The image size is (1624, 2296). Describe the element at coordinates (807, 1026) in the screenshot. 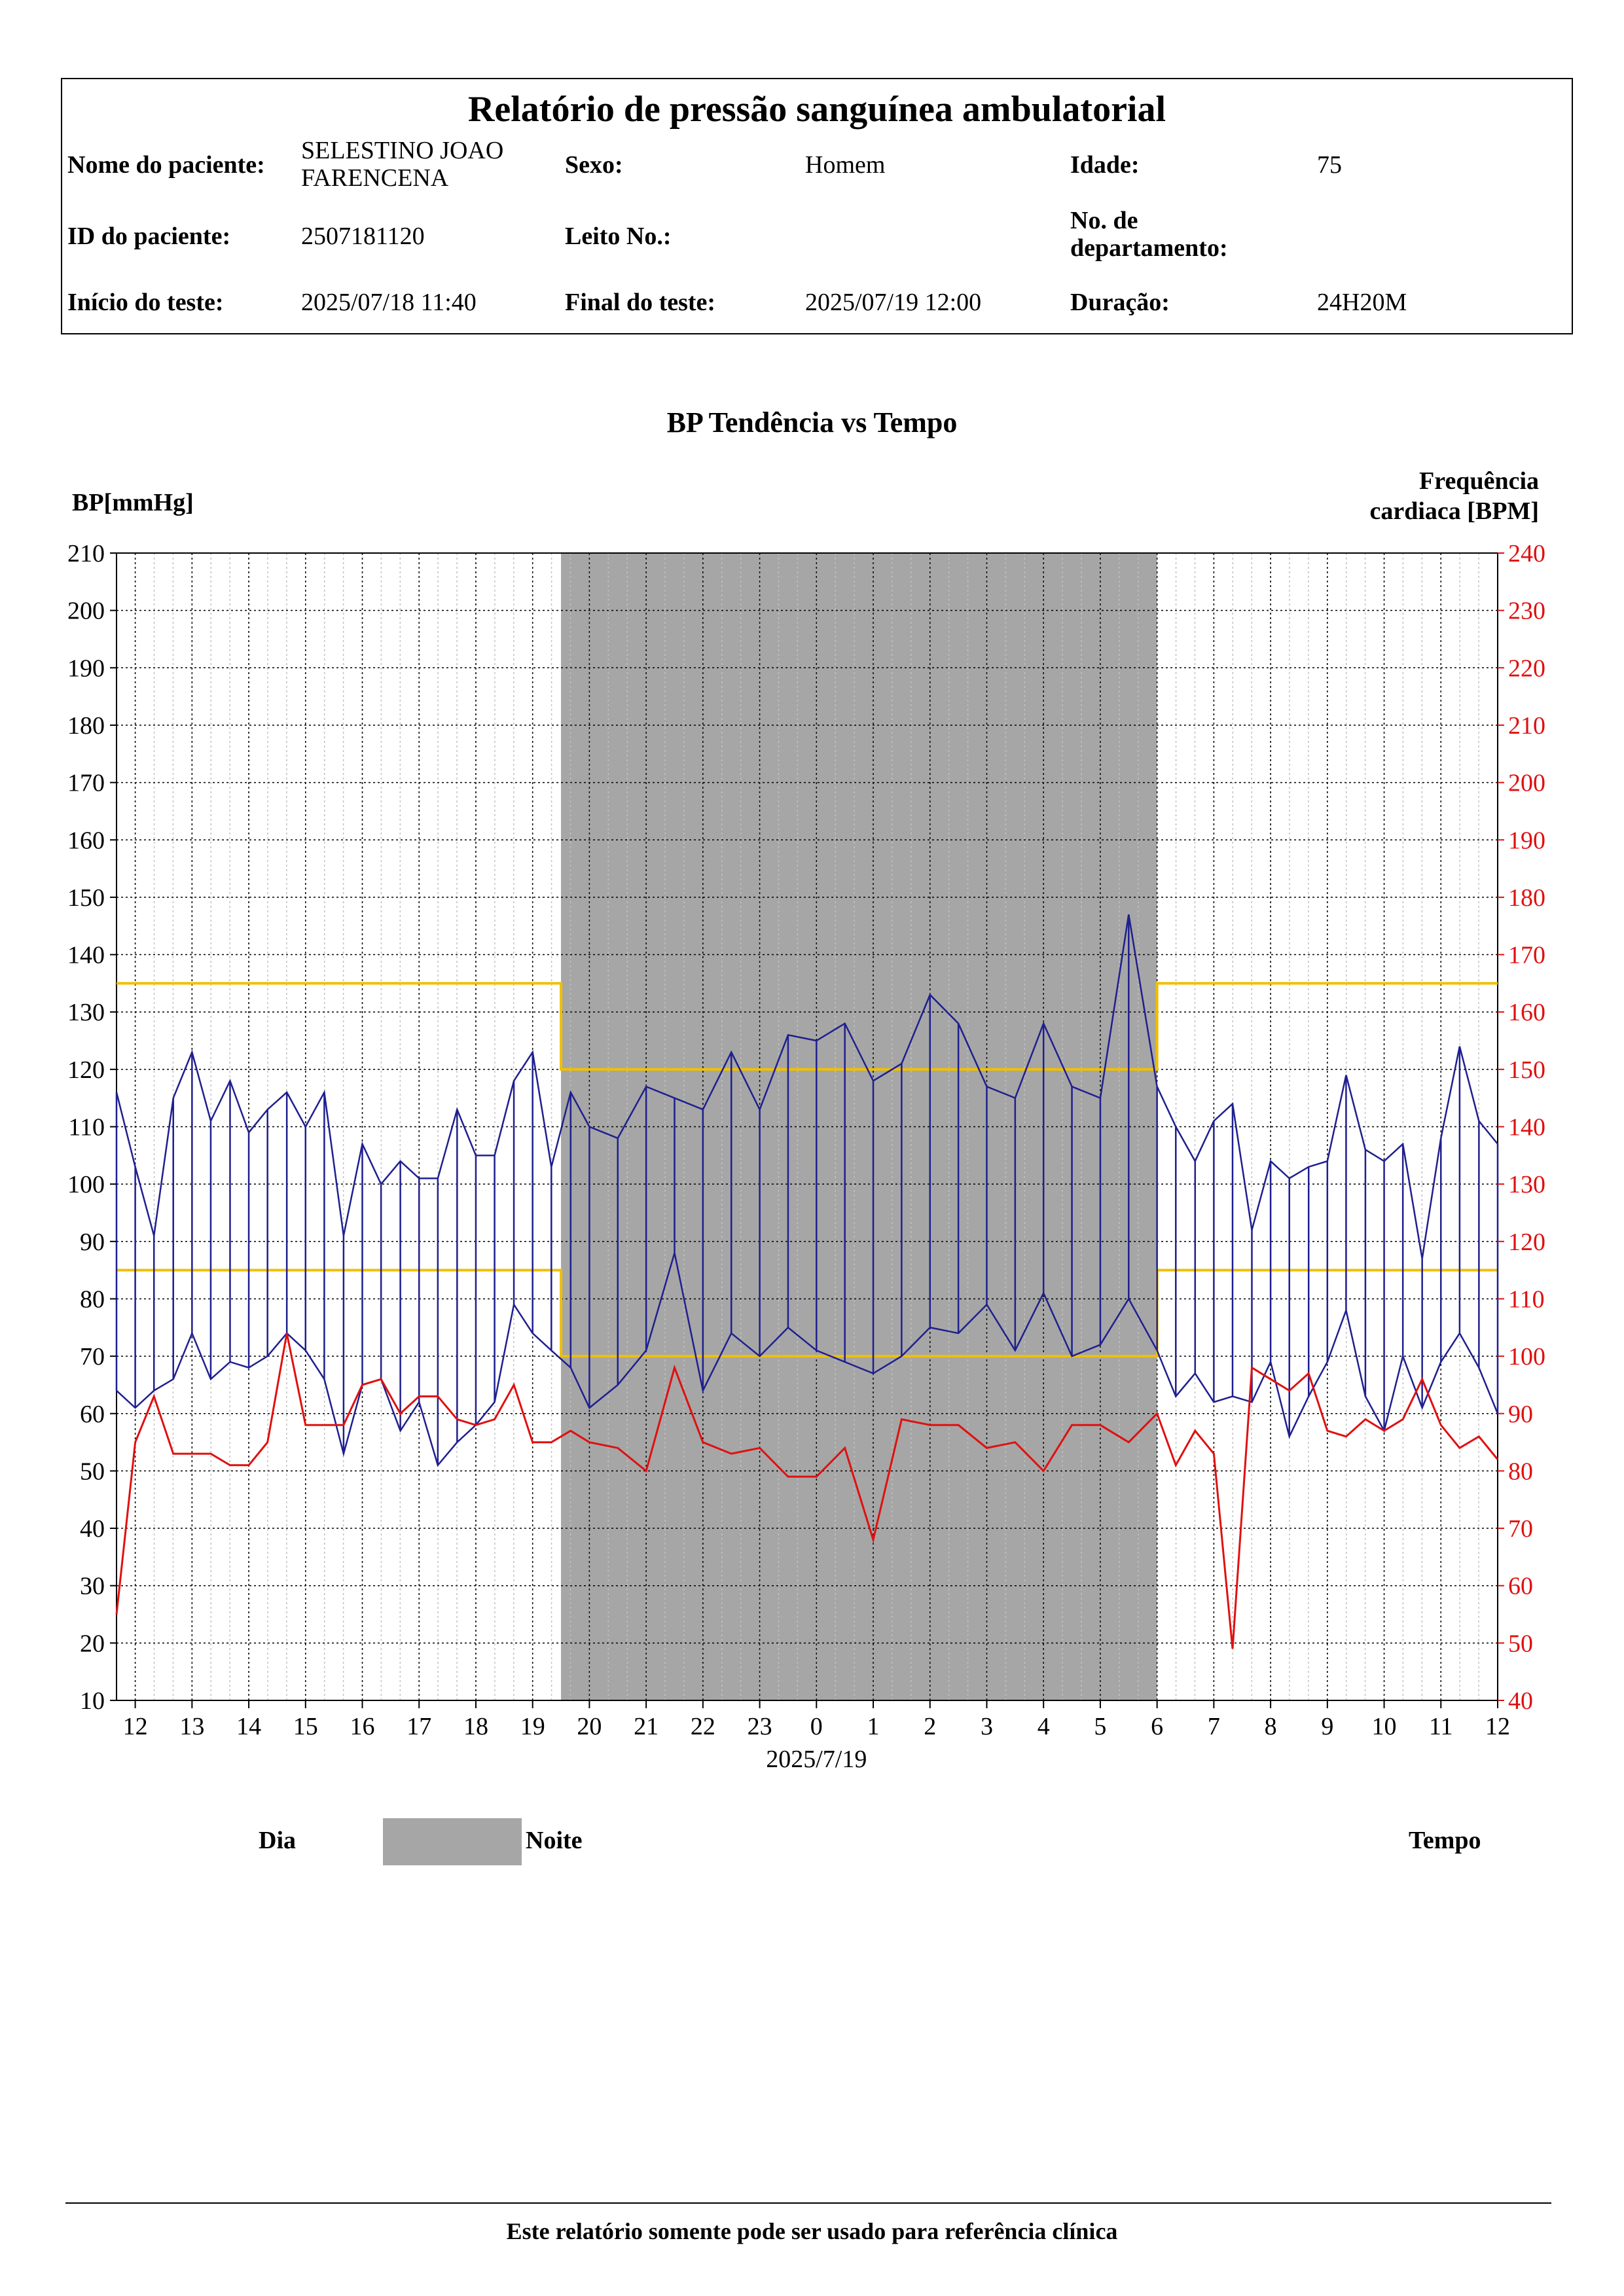

I see `threshold-systolic` at that location.